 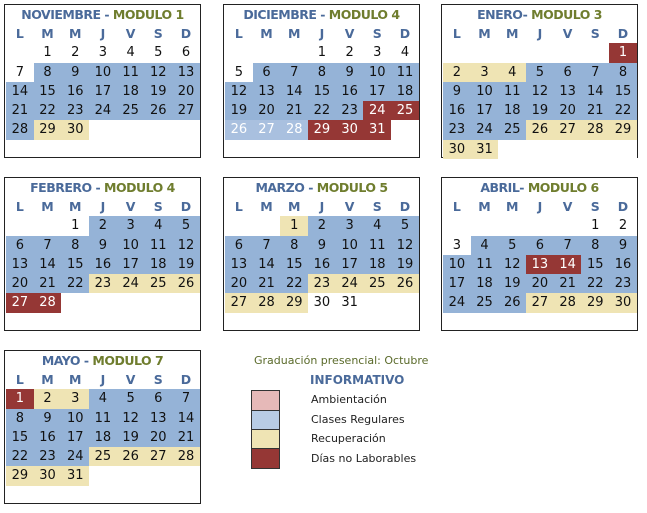 What do you see at coordinates (564, 14) in the screenshot?
I see `module-name: MODULO 3` at bounding box center [564, 14].